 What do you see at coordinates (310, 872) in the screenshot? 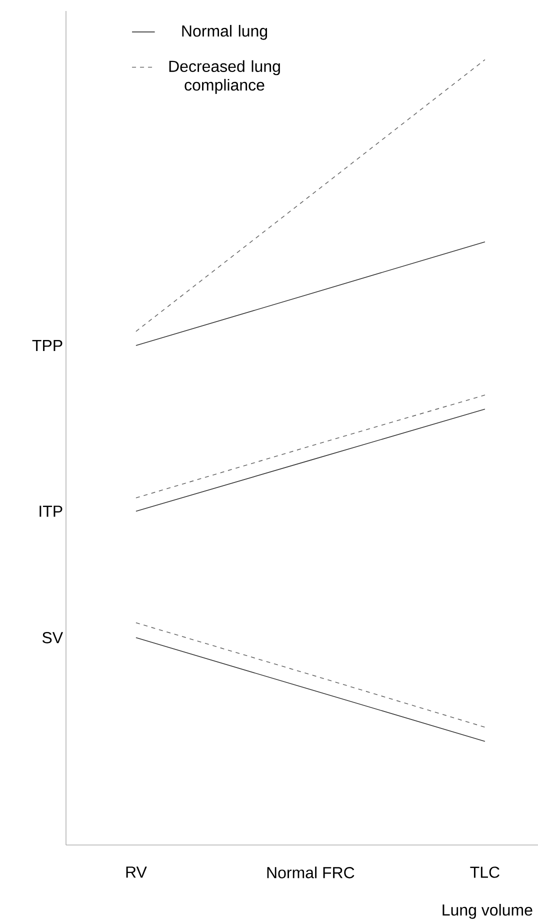
I see `x-tick-label: Normal FRC` at bounding box center [310, 872].